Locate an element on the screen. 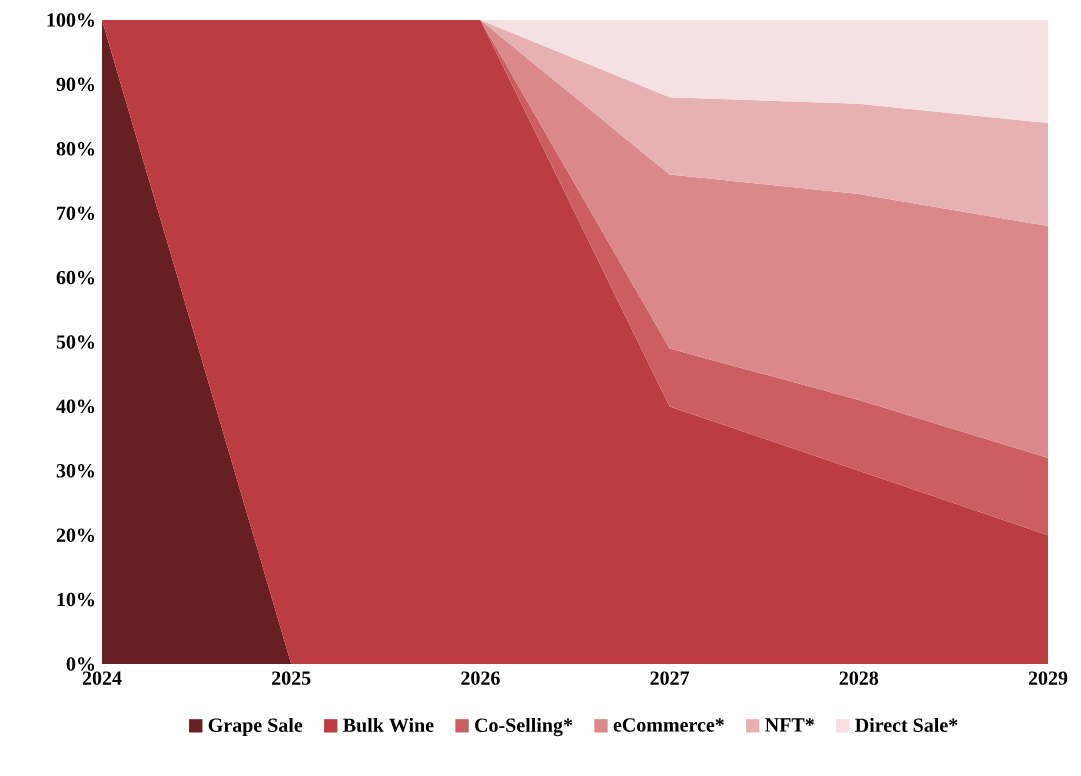  legend-label: Bulk Wine is located at coordinates (388, 725).